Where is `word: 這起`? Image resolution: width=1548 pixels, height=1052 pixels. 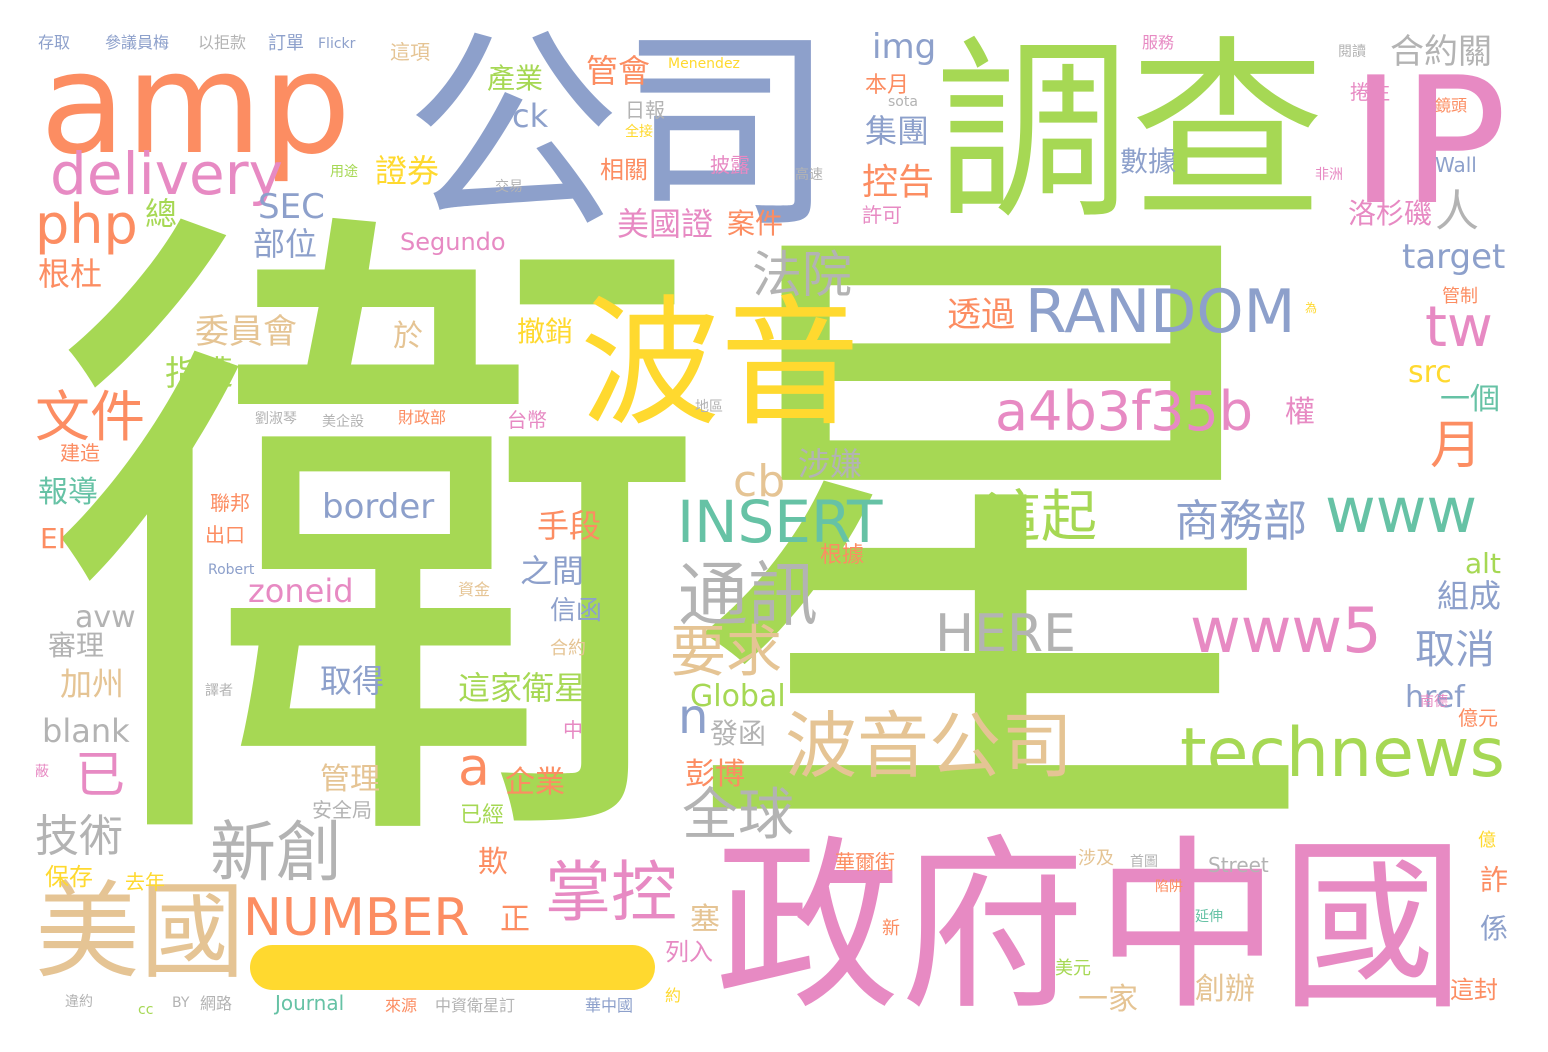
word: 這起 is located at coordinates (1041, 517).